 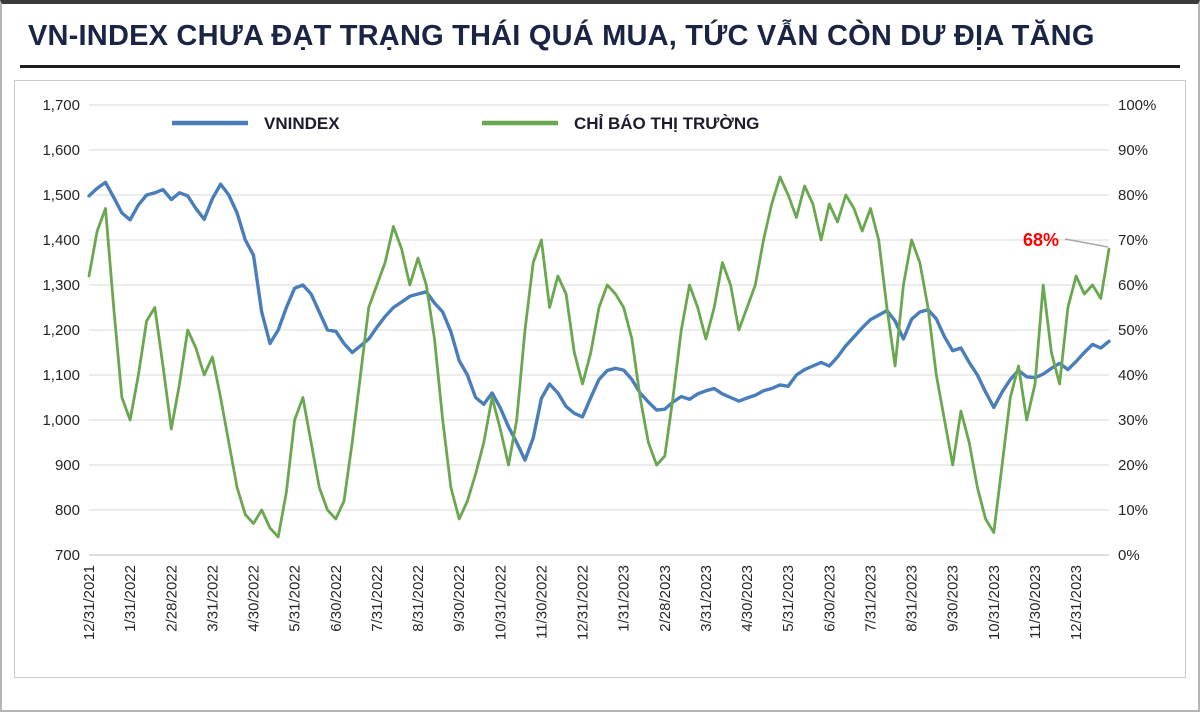 I want to click on right-axis-tick: 50%, so click(x=1133, y=330).